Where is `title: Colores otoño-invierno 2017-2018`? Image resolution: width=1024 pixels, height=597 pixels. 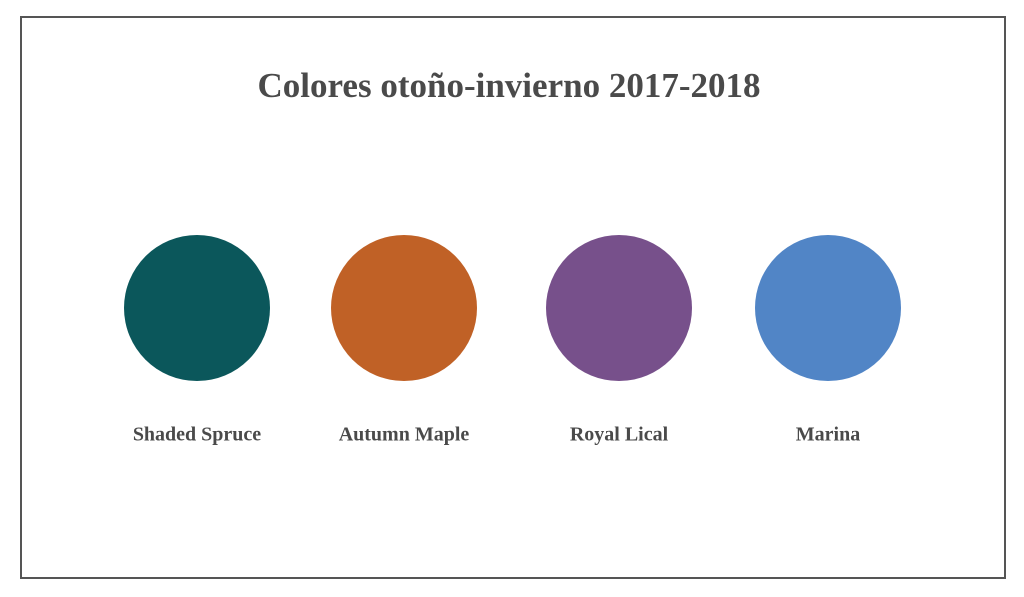 title: Colores otoño-invierno 2017-2018 is located at coordinates (509, 85).